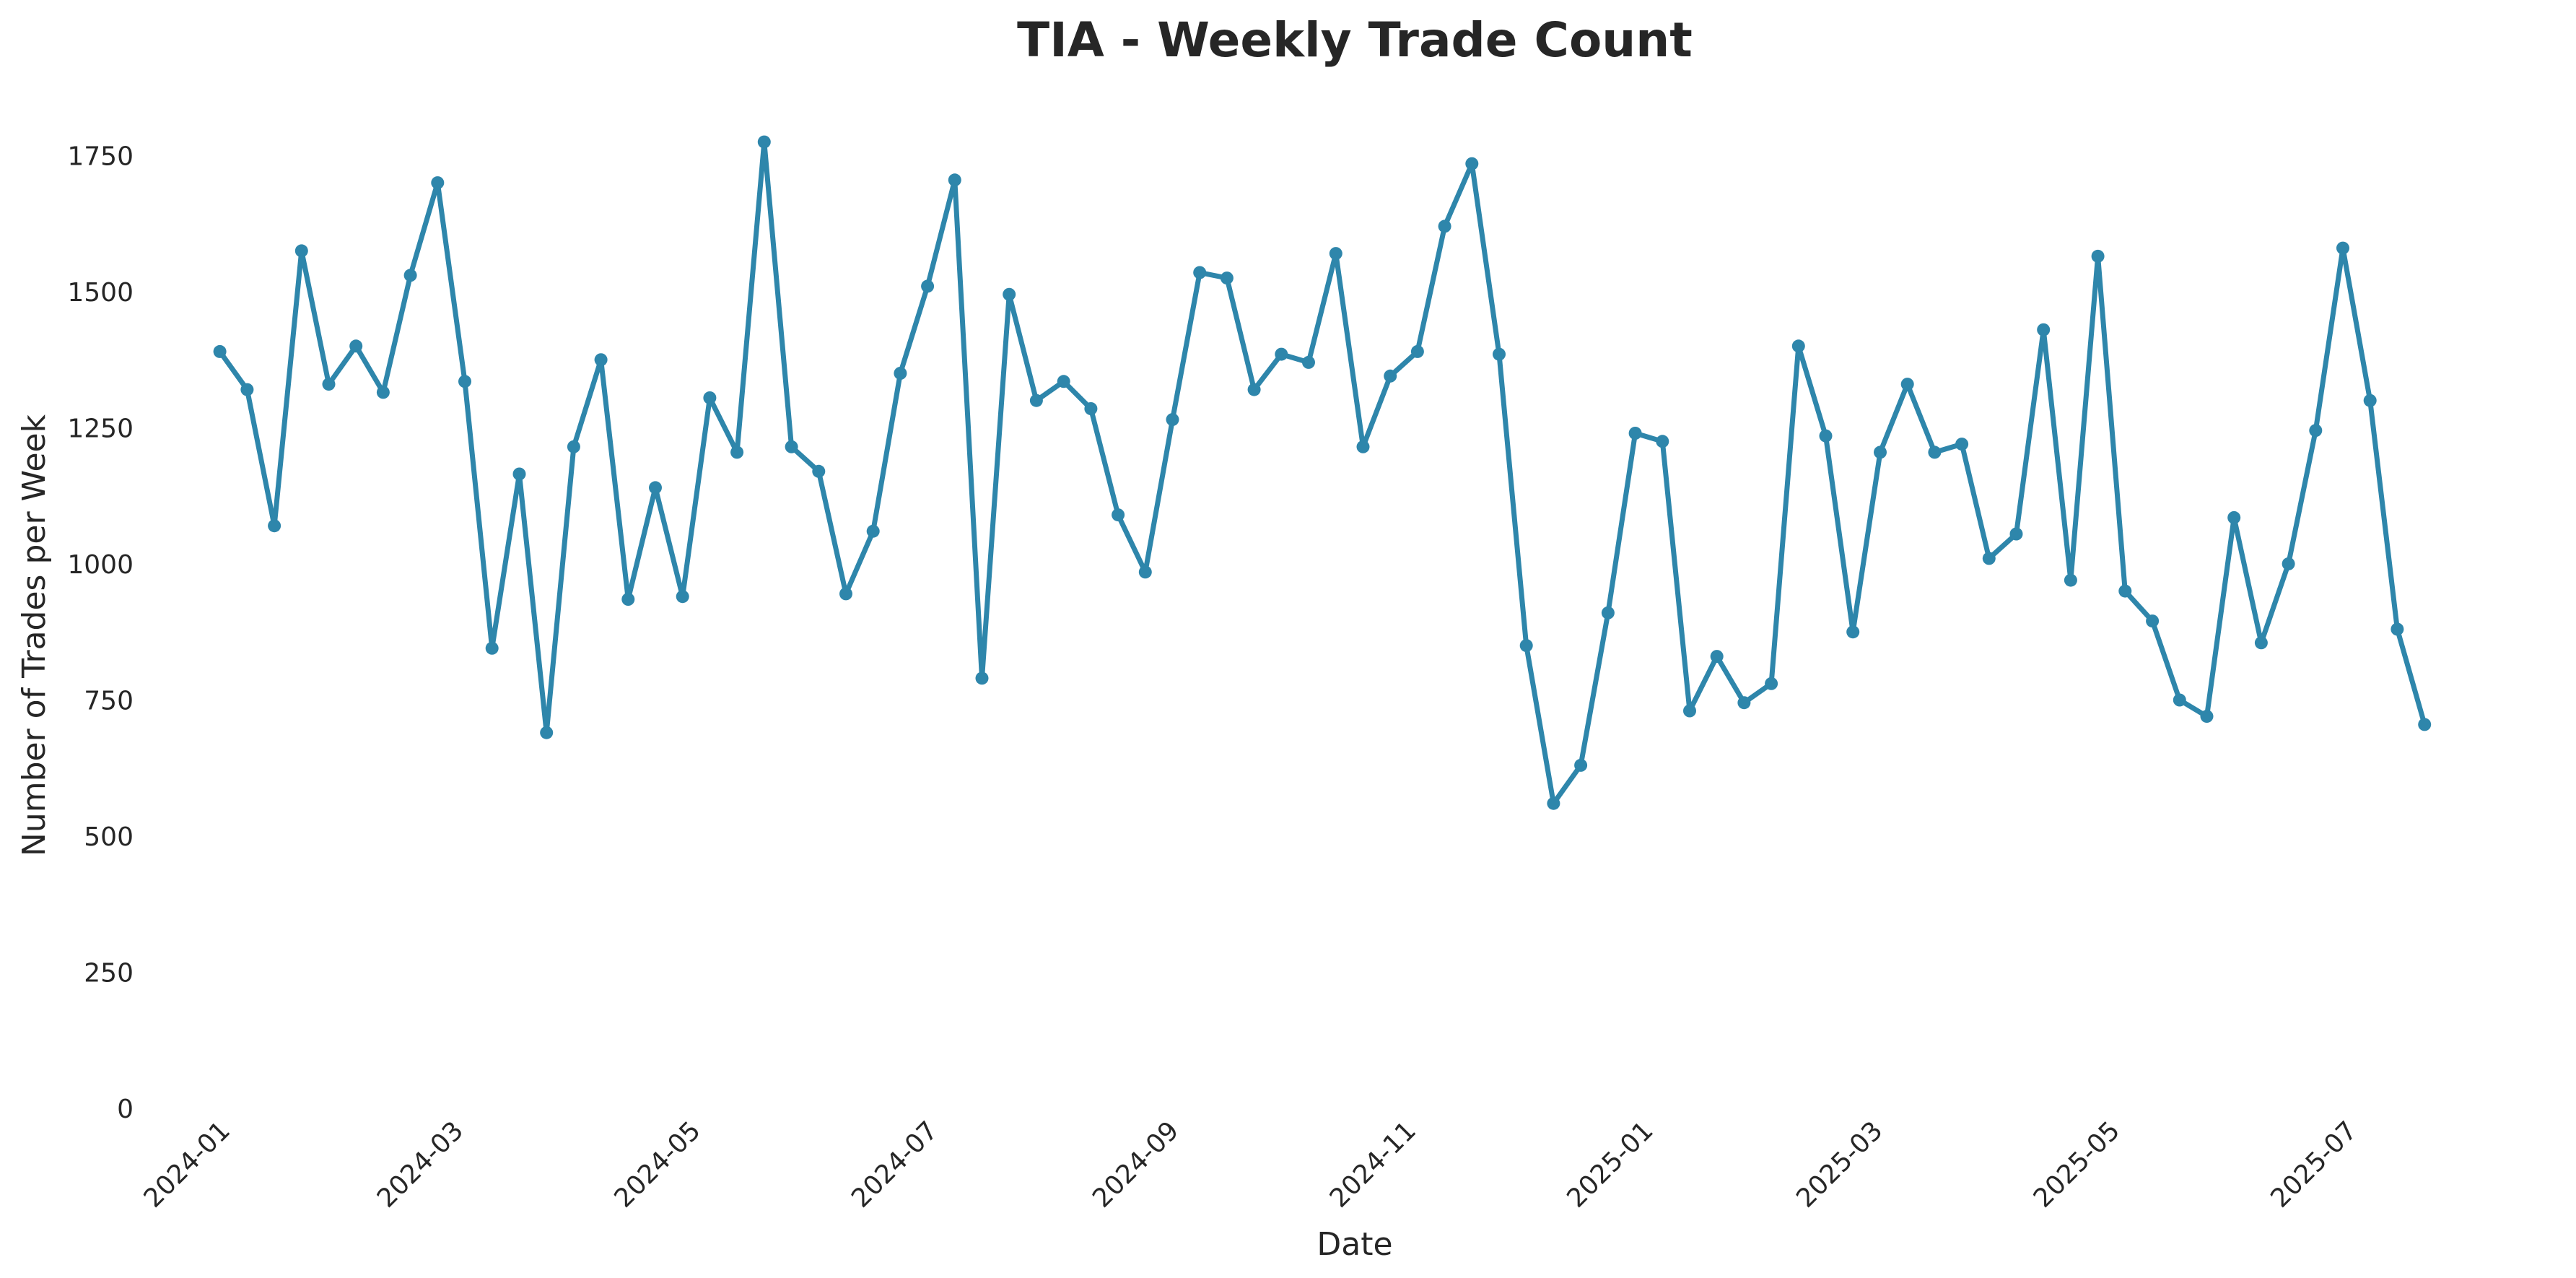 This screenshot has width=2576, height=1278. What do you see at coordinates (657, 1165) in the screenshot?
I see `x-tick-label: 2024-05` at bounding box center [657, 1165].